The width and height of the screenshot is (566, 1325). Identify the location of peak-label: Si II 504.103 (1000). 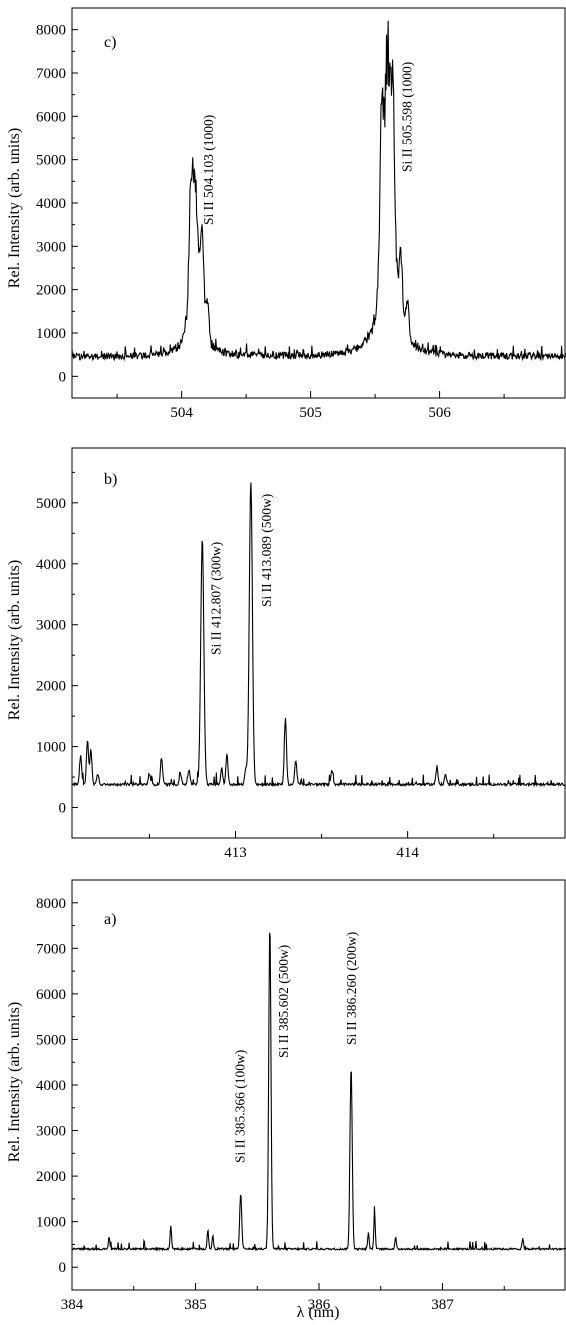
(208, 170).